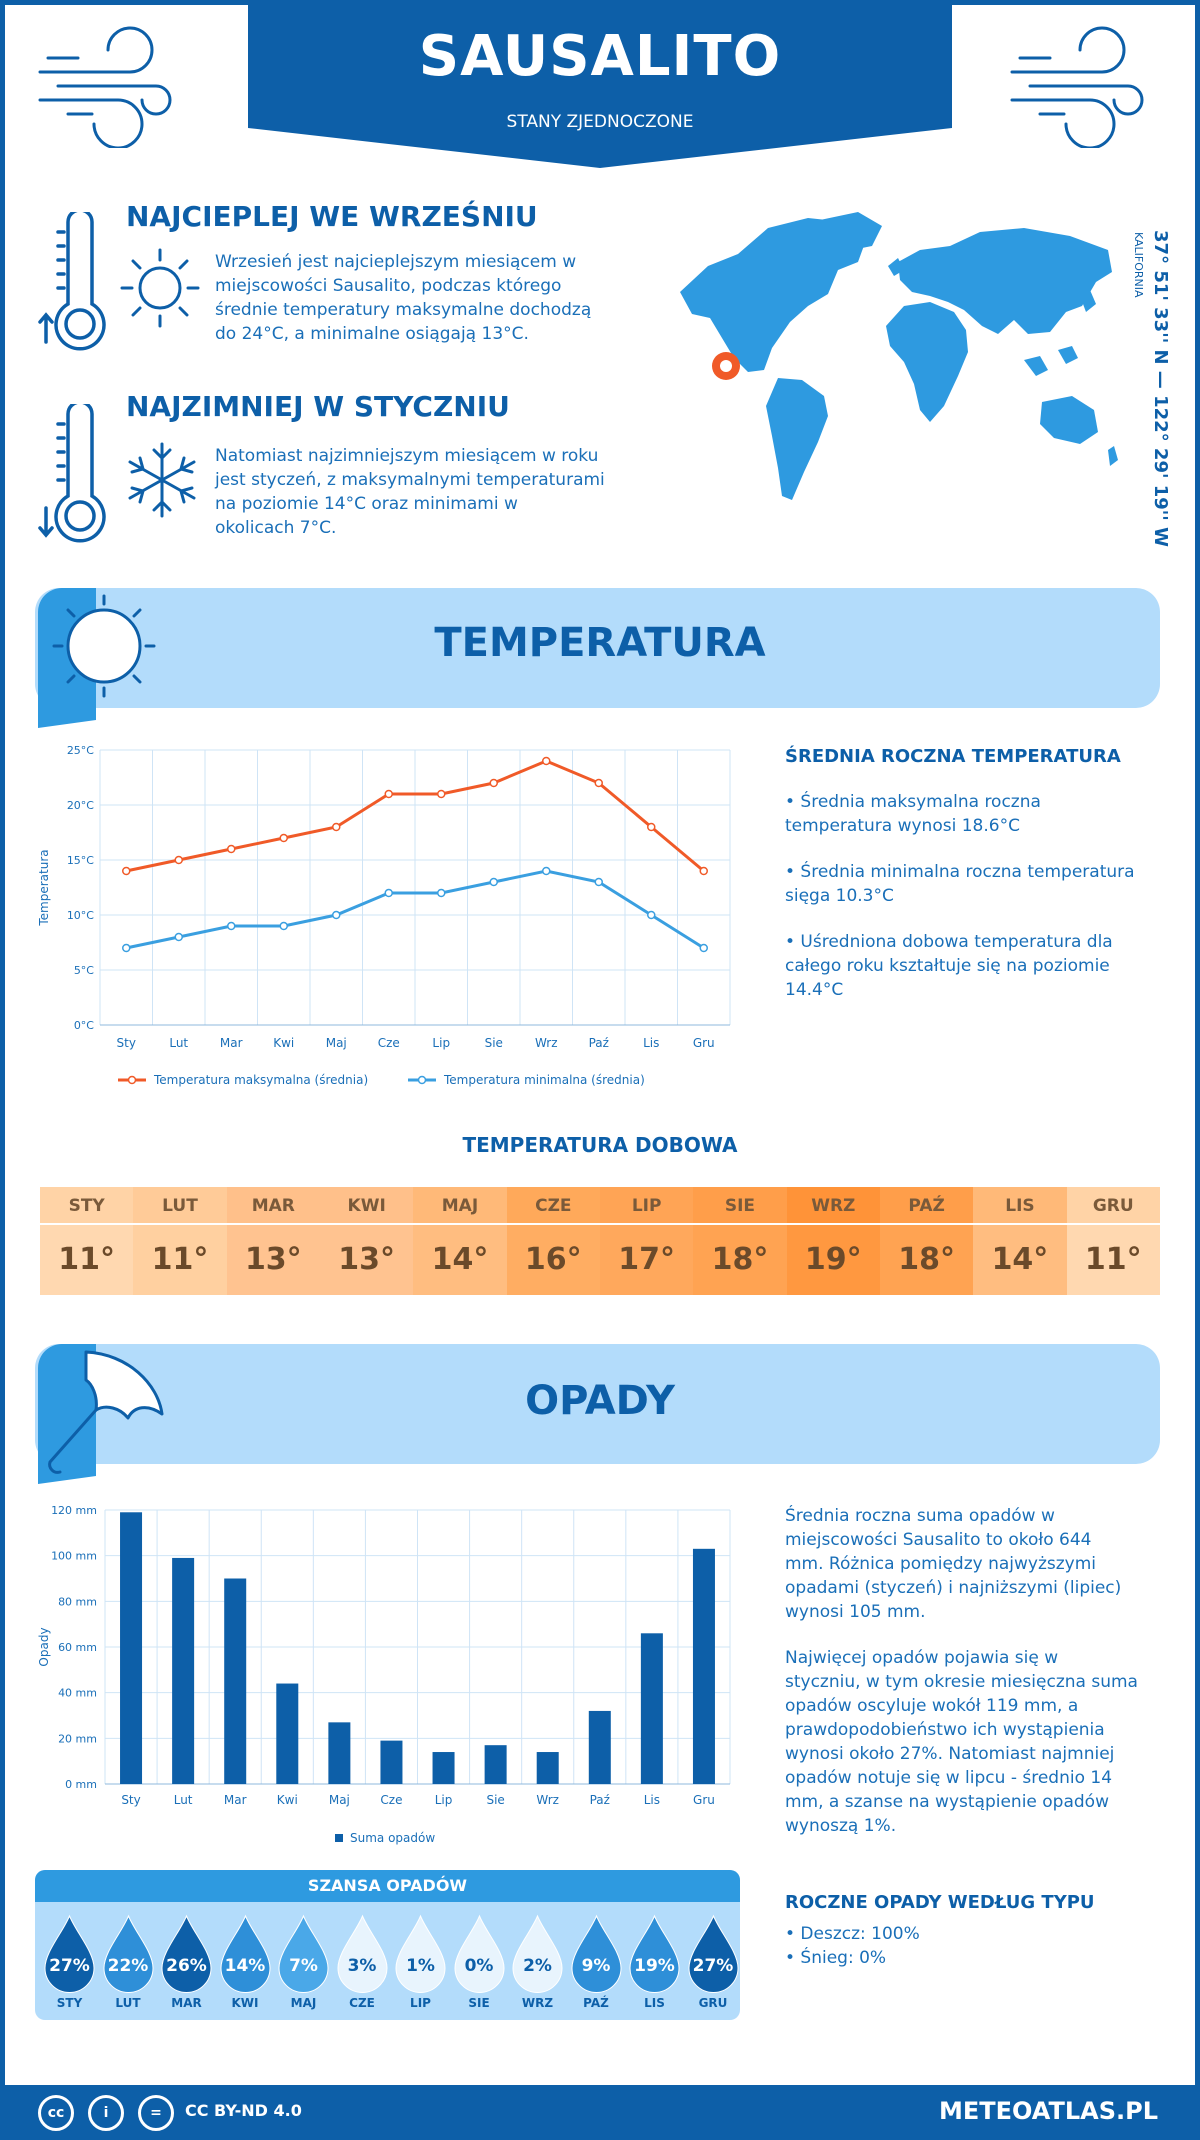 The width and height of the screenshot is (1200, 2140). What do you see at coordinates (654, 1962) in the screenshot?
I see `rain-drop: 19% LIS` at bounding box center [654, 1962].